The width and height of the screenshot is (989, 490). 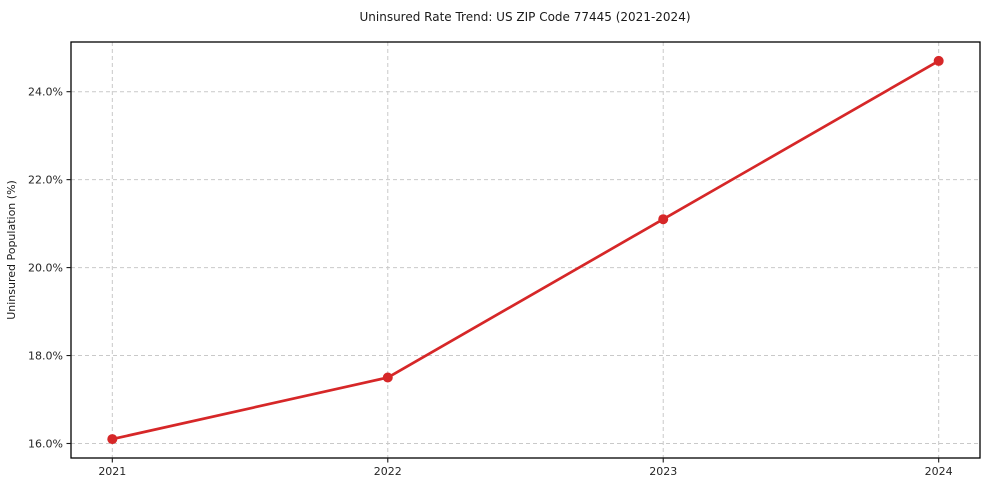 What do you see at coordinates (45, 180) in the screenshot?
I see `y-tick-label: 22.0%` at bounding box center [45, 180].